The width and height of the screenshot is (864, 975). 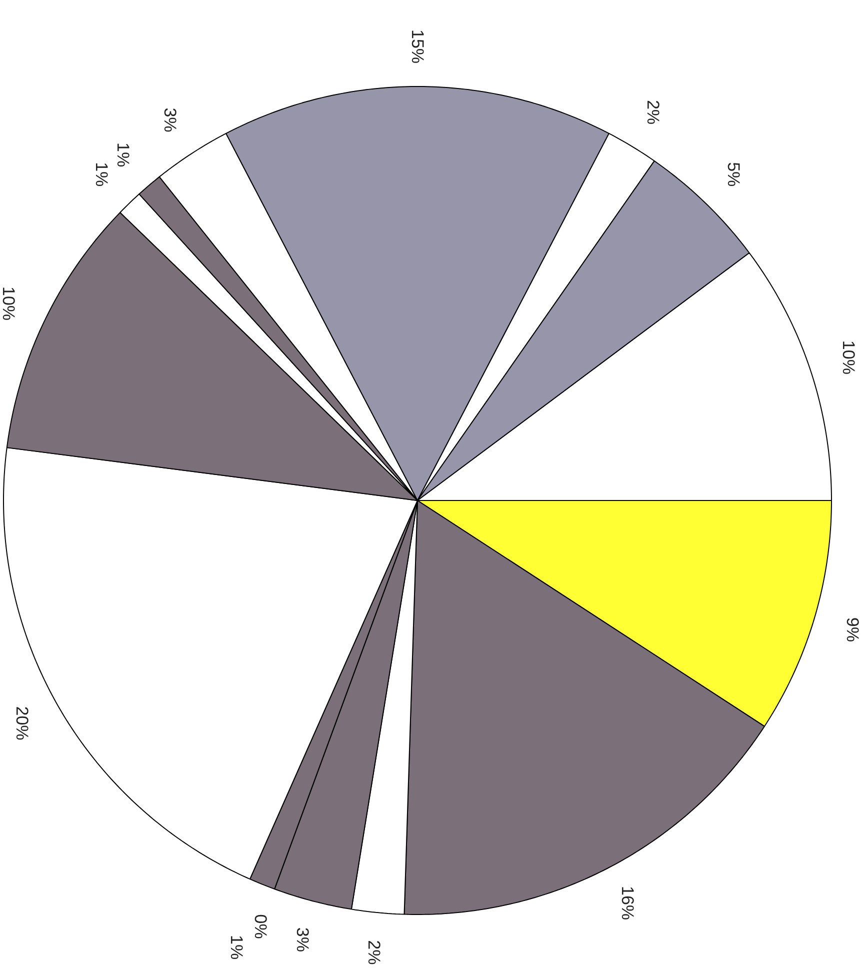 I want to click on data-label: 15%, so click(x=417, y=46).